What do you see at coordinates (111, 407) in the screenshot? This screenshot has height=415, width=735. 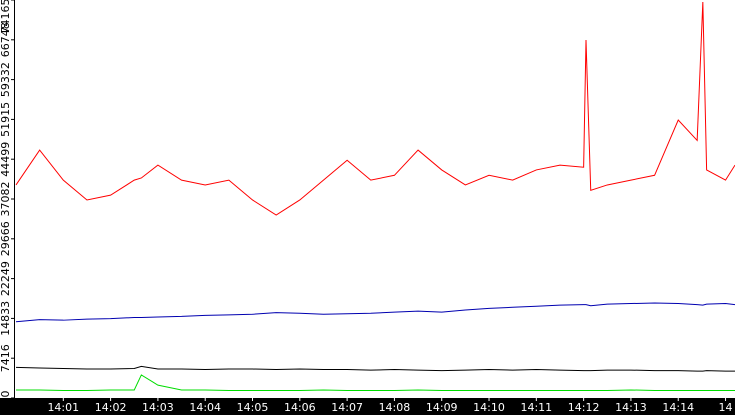 I see `x-tick-label: 14:02` at bounding box center [111, 407].